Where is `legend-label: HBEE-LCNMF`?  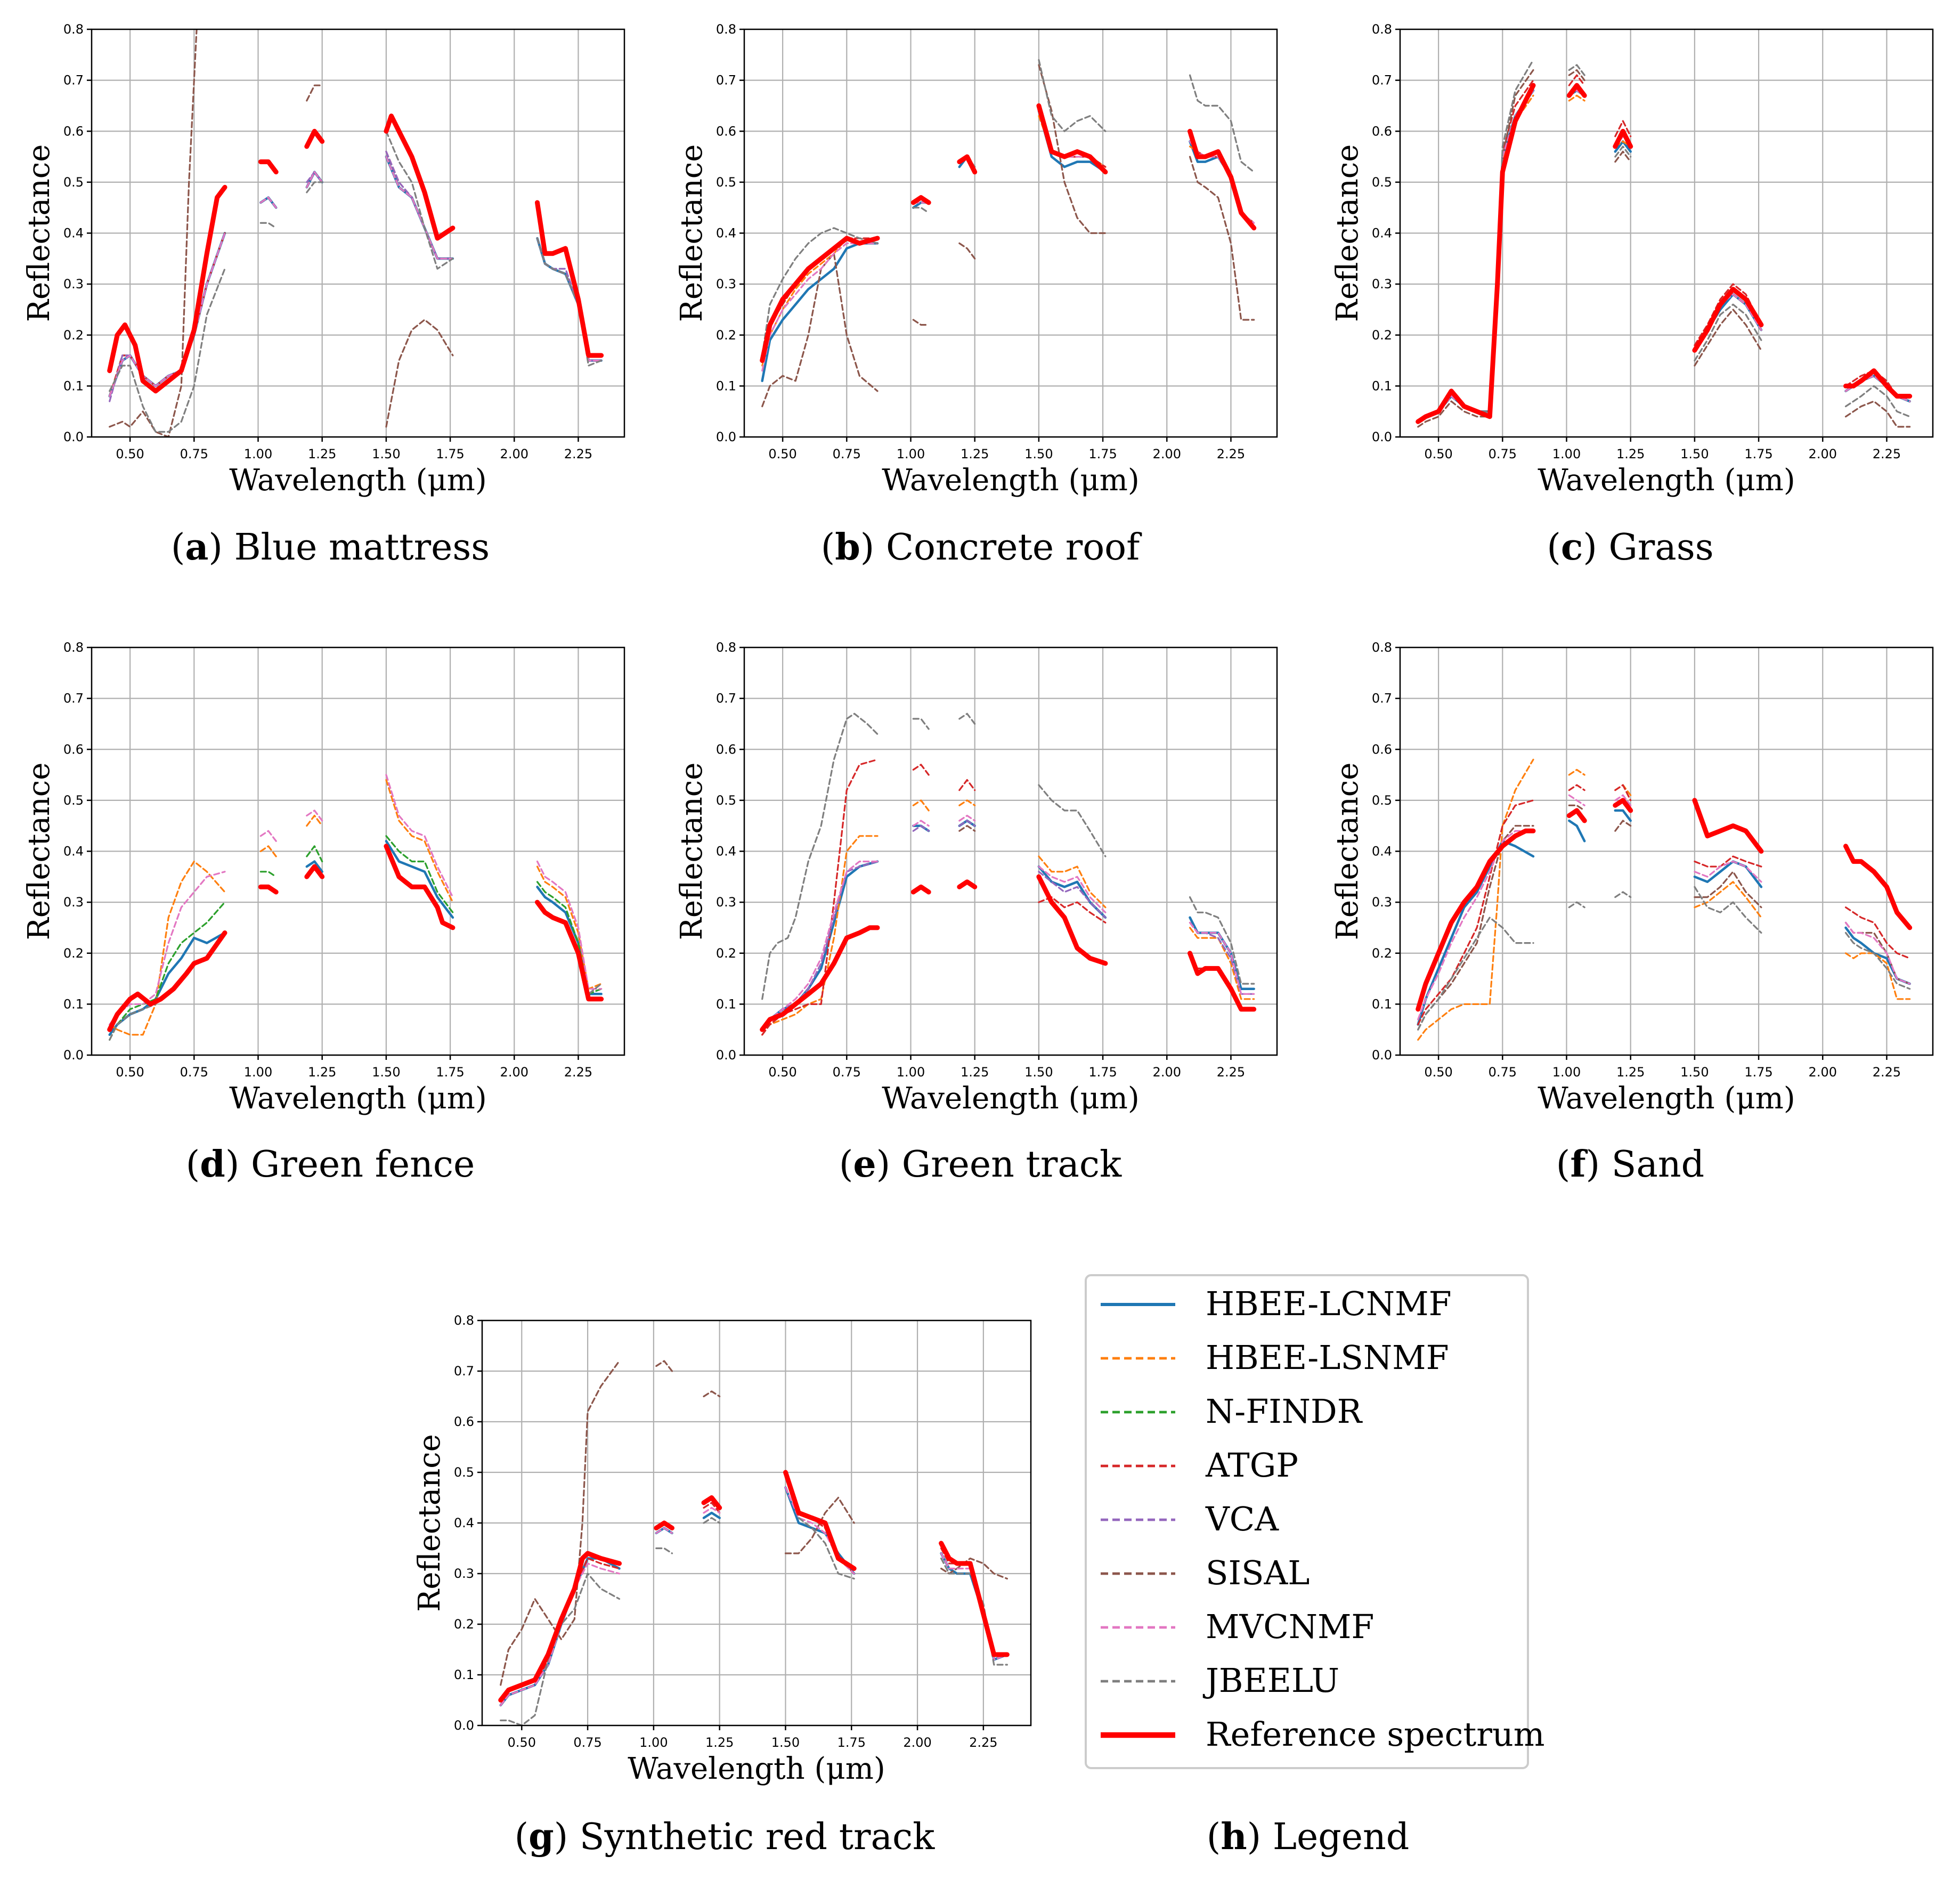 legend-label: HBEE-LCNMF is located at coordinates (1329, 1303).